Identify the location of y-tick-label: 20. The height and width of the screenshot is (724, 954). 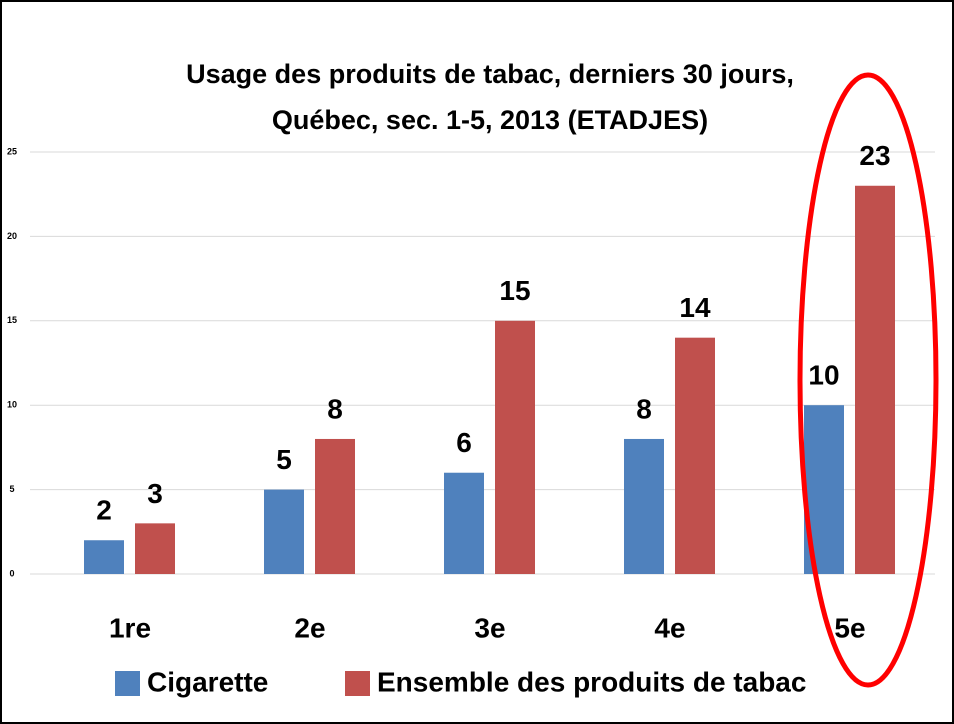
(12, 236).